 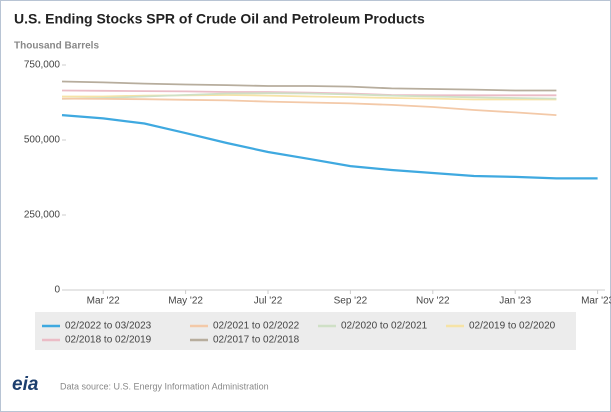 What do you see at coordinates (108, 326) in the screenshot?
I see `legend-label: 02/2022 to 03/2023` at bounding box center [108, 326].